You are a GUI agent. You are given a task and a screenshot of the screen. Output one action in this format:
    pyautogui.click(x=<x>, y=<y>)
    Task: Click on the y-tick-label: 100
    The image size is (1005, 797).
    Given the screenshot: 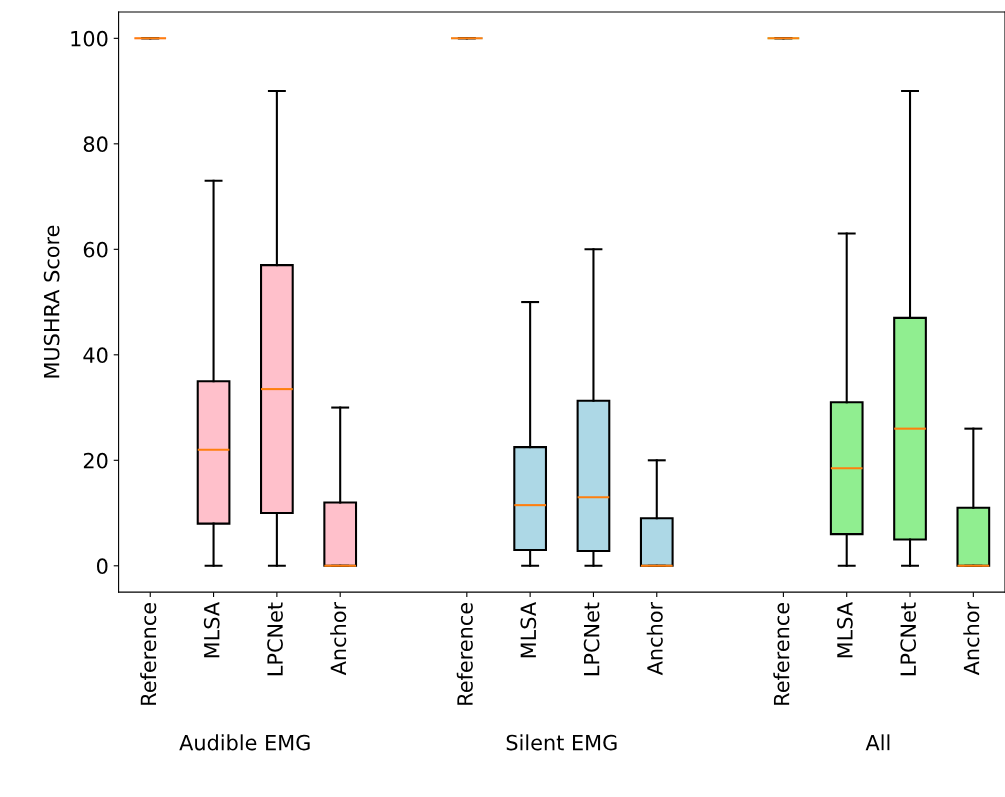 What is the action you would take?
    pyautogui.click(x=89, y=38)
    